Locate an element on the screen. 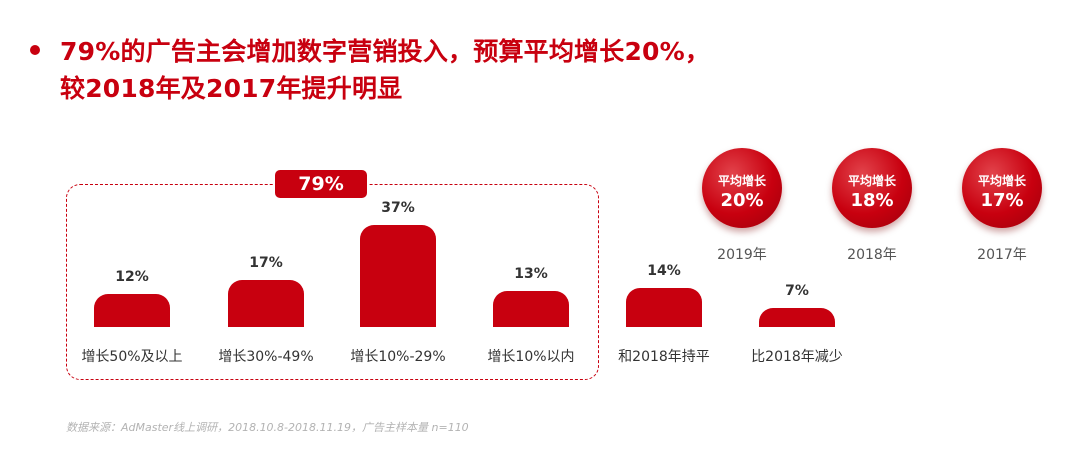  bar-value-label: 37% is located at coordinates (398, 208).